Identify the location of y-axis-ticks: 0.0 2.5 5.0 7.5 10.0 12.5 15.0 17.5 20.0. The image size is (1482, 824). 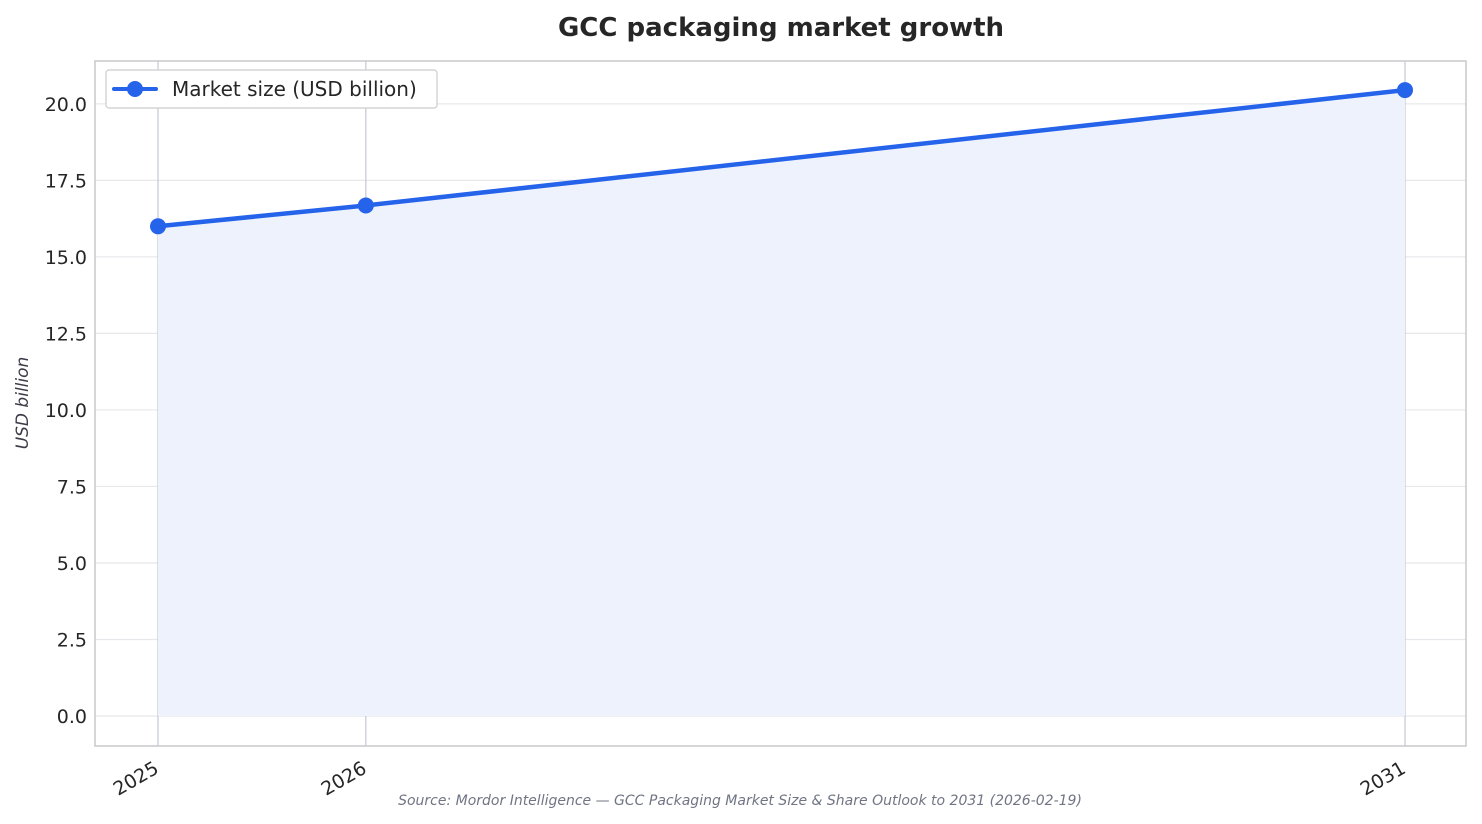
(66, 411).